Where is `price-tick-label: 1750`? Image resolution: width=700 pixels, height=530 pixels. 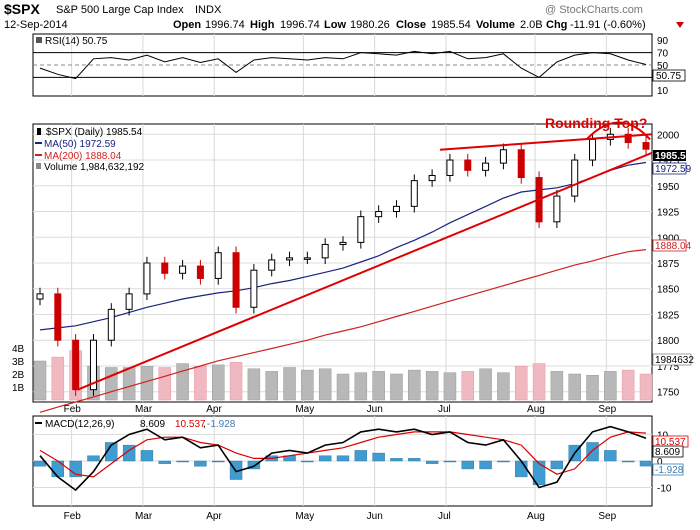
price-tick-label: 1750 is located at coordinates (668, 393).